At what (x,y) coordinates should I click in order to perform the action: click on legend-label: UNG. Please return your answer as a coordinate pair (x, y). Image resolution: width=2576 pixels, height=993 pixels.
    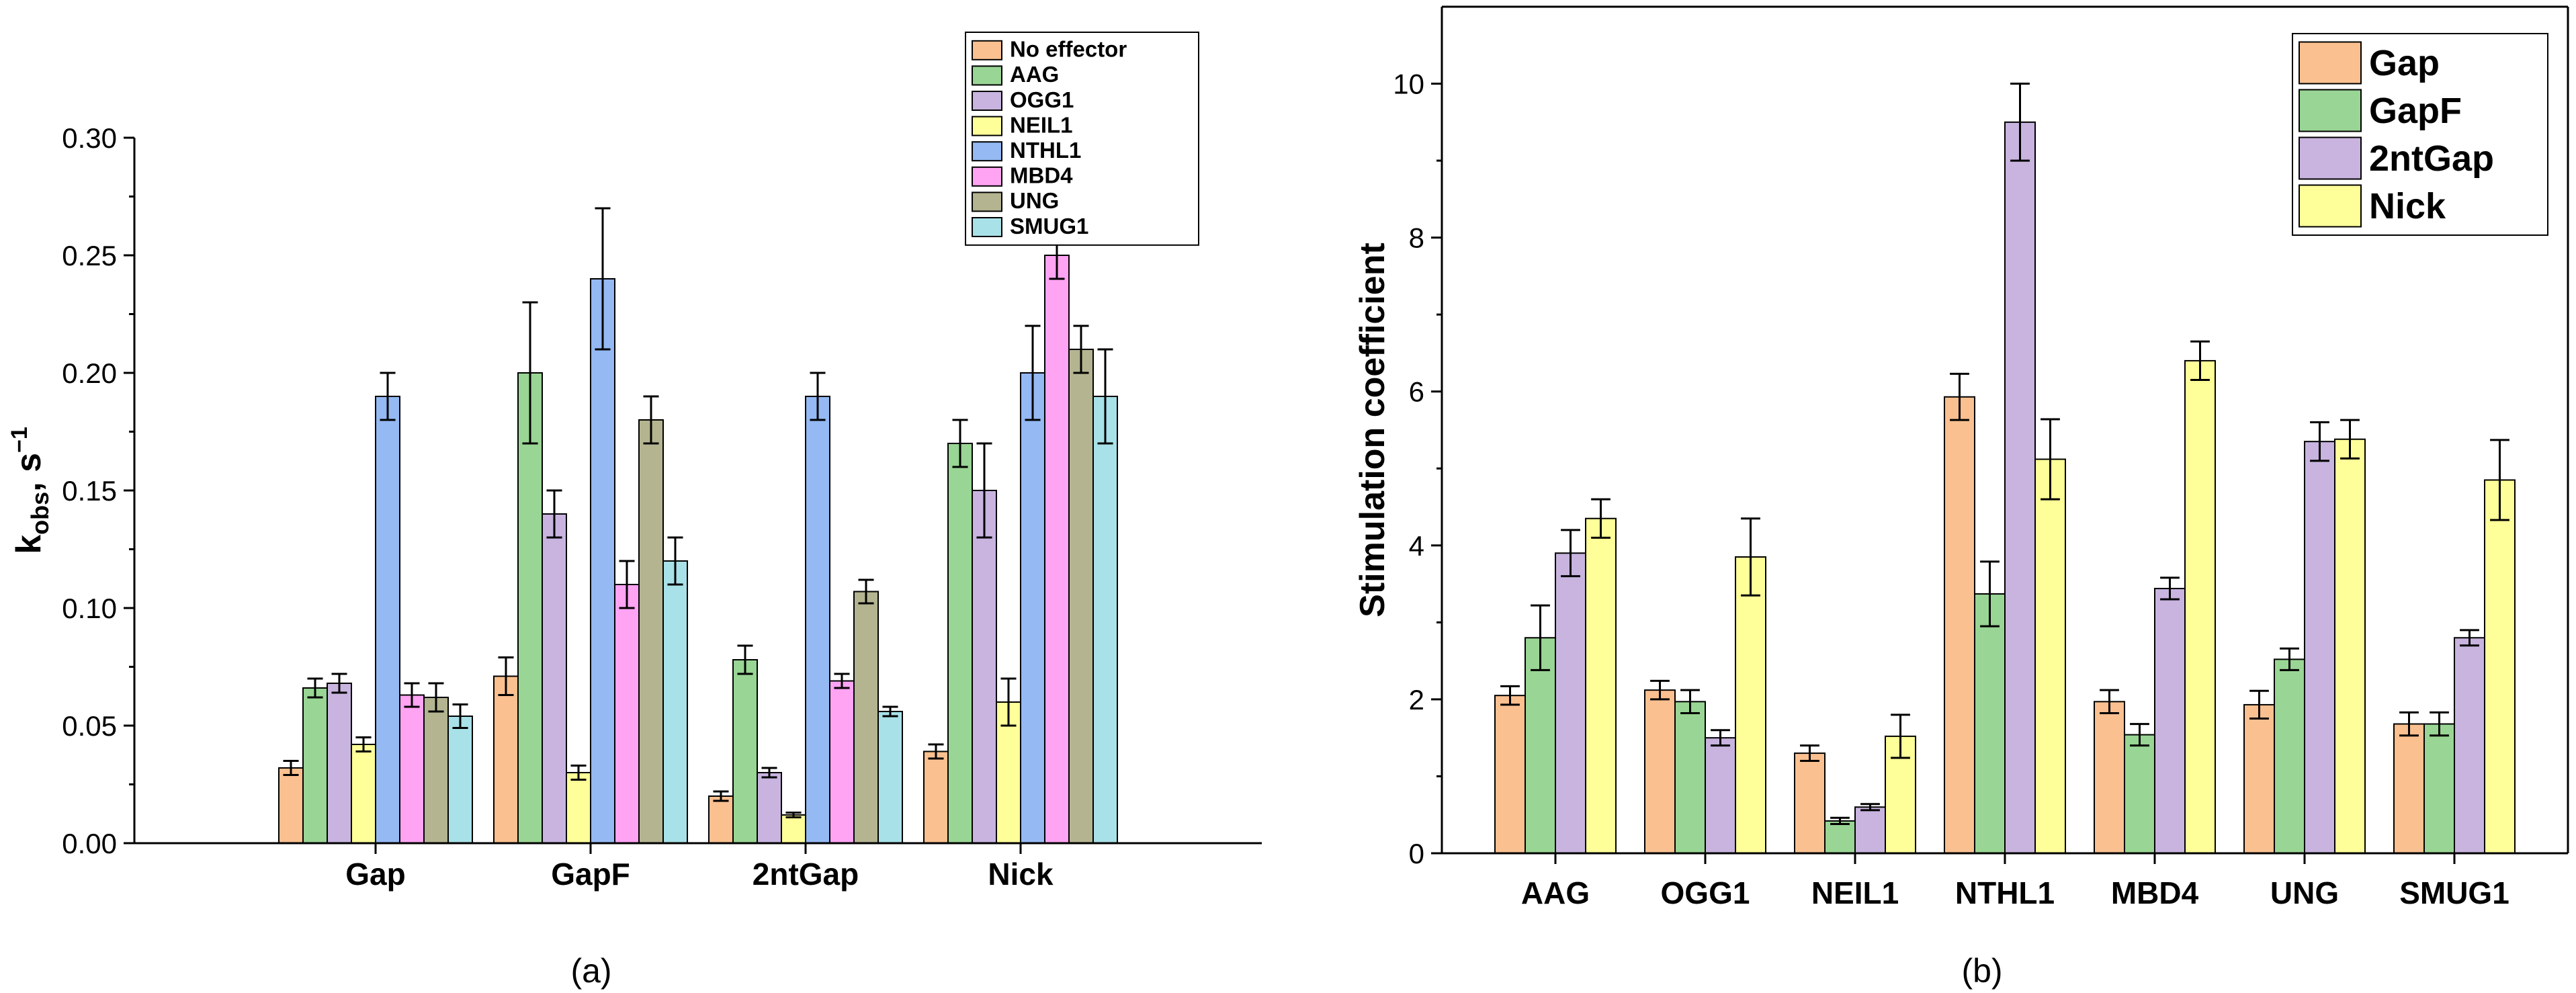
    Looking at the image, I should click on (1034, 200).